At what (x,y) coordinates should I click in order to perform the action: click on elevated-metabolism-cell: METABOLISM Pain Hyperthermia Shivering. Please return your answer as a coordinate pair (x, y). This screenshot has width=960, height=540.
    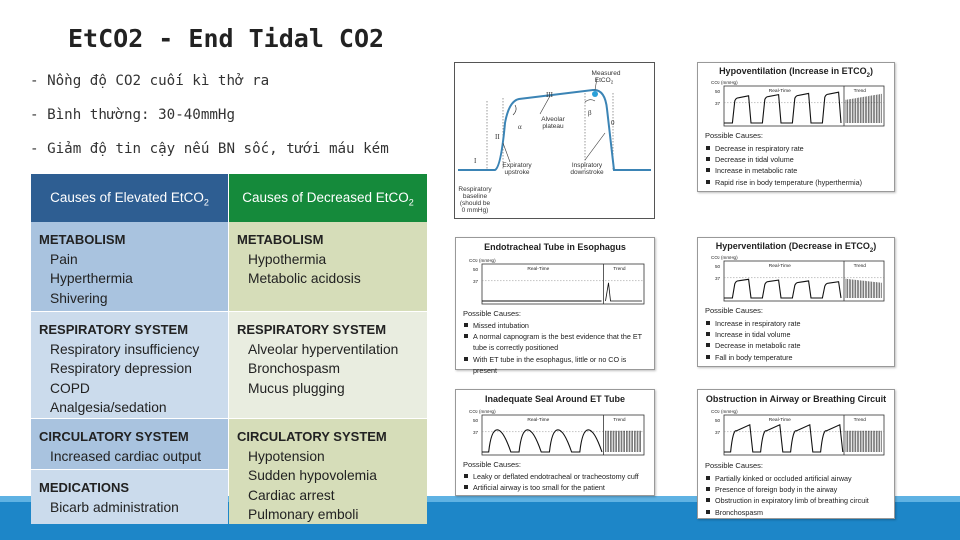
    Looking at the image, I should click on (129, 266).